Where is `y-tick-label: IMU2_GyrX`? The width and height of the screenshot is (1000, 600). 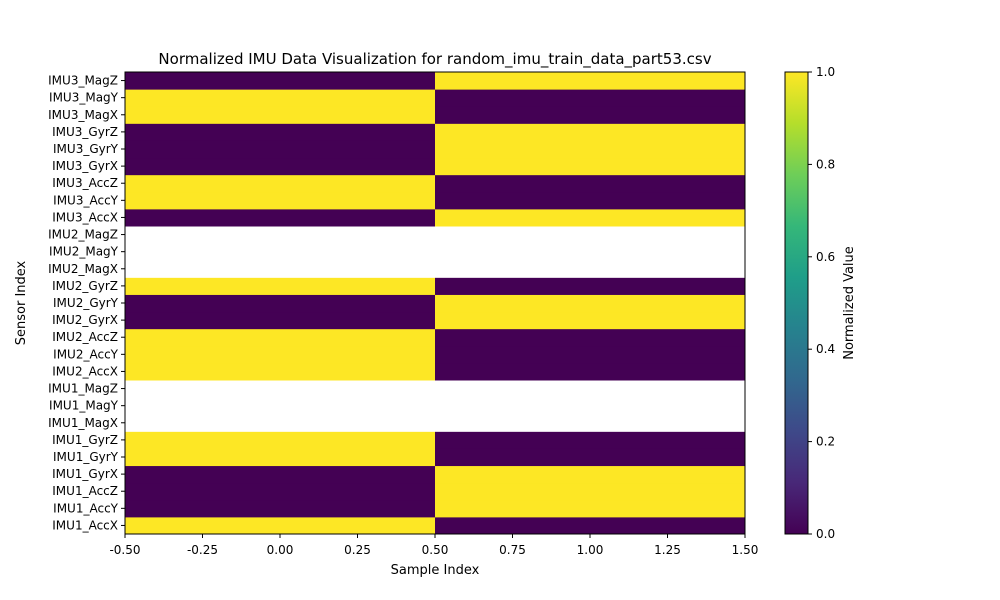 y-tick-label: IMU2_GyrX is located at coordinates (85, 320).